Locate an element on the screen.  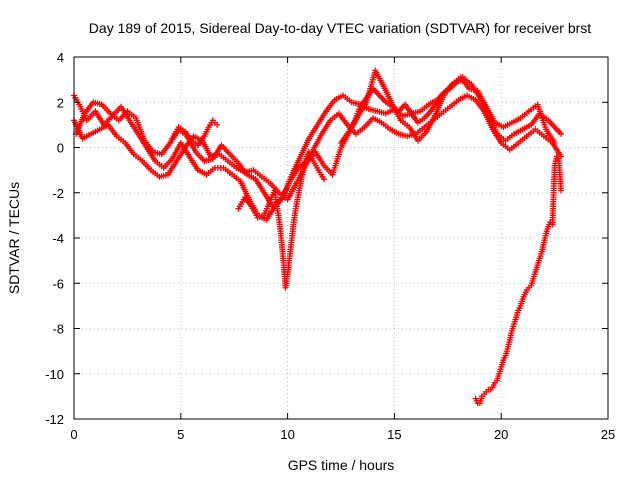
y-tick-label: 4 is located at coordinates (60, 57).